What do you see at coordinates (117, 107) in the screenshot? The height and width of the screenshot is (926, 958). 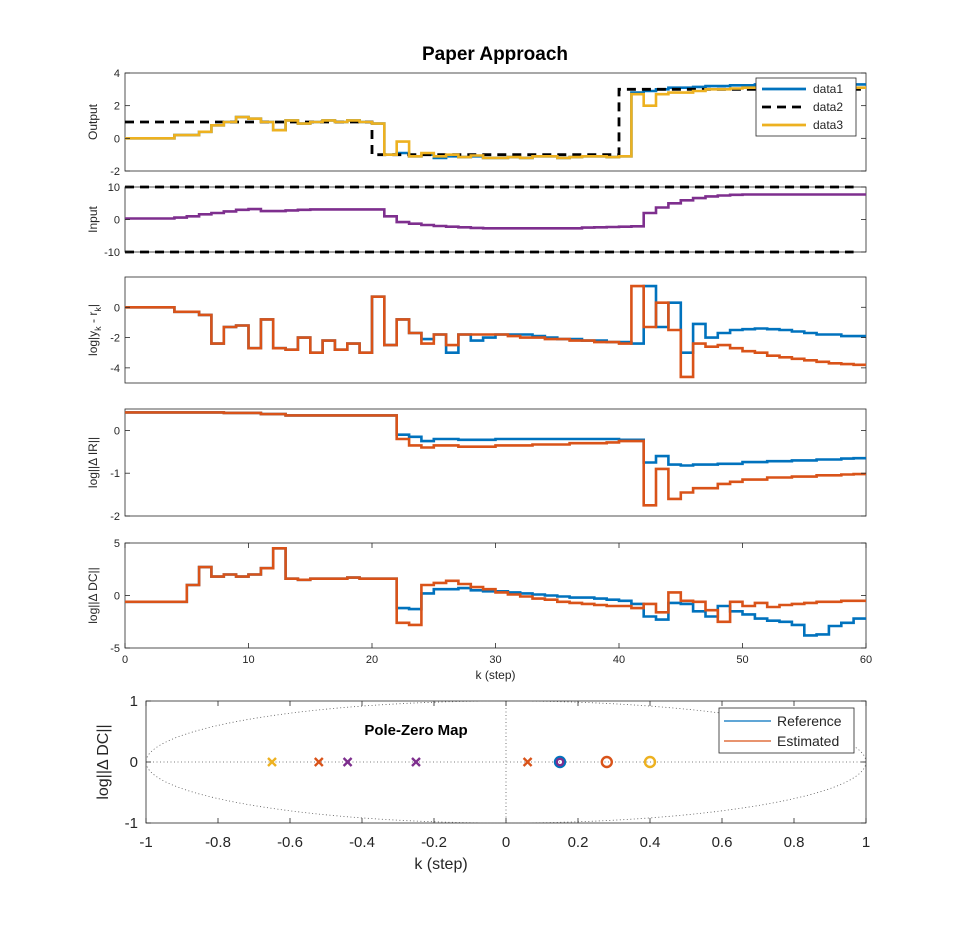 I see `y-tick-label: 2` at bounding box center [117, 107].